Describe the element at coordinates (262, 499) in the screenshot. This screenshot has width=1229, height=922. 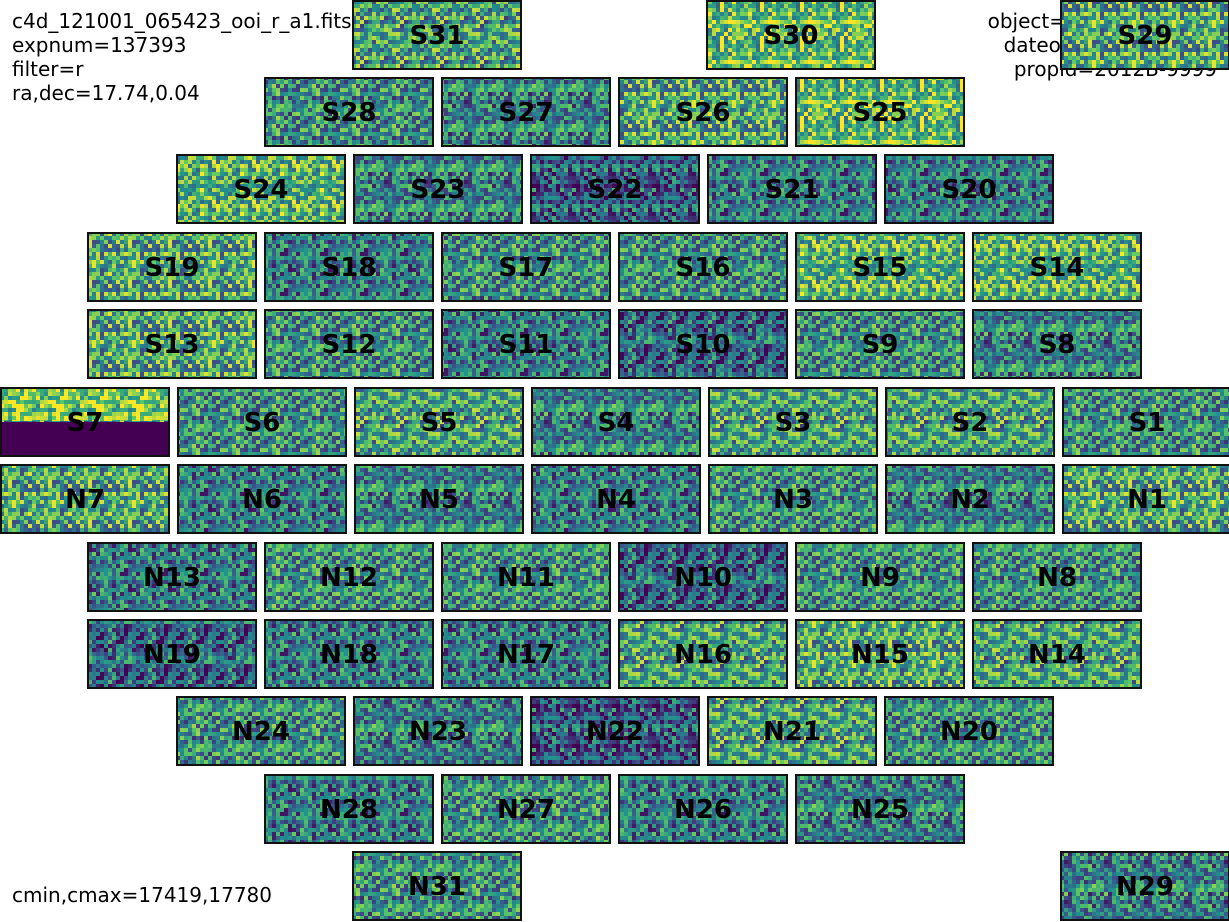
I see `ccd-n6: N6` at that location.